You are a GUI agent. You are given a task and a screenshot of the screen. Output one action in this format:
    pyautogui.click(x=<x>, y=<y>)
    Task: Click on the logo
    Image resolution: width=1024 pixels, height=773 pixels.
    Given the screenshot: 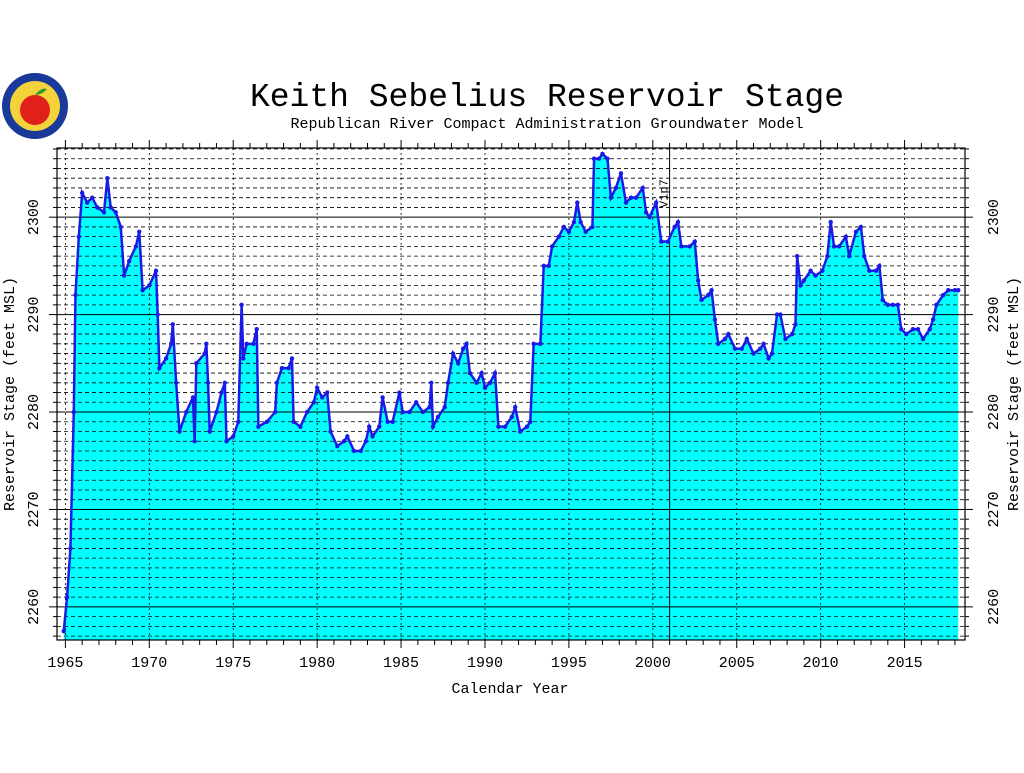 What is the action you would take?
    pyautogui.click(x=35, y=106)
    